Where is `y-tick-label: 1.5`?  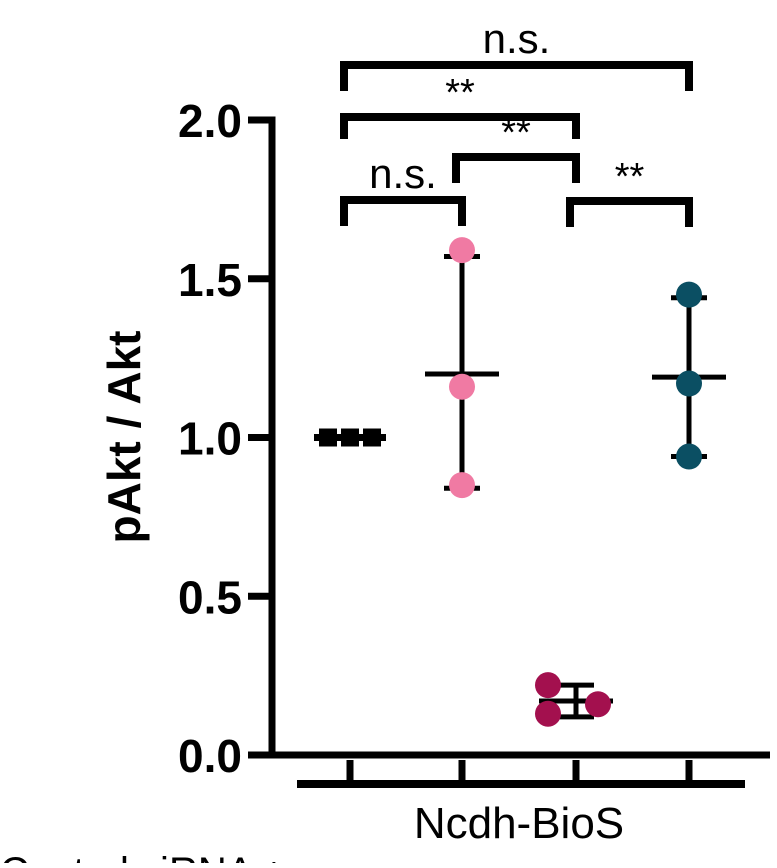 y-tick-label: 1.5 is located at coordinates (210, 280).